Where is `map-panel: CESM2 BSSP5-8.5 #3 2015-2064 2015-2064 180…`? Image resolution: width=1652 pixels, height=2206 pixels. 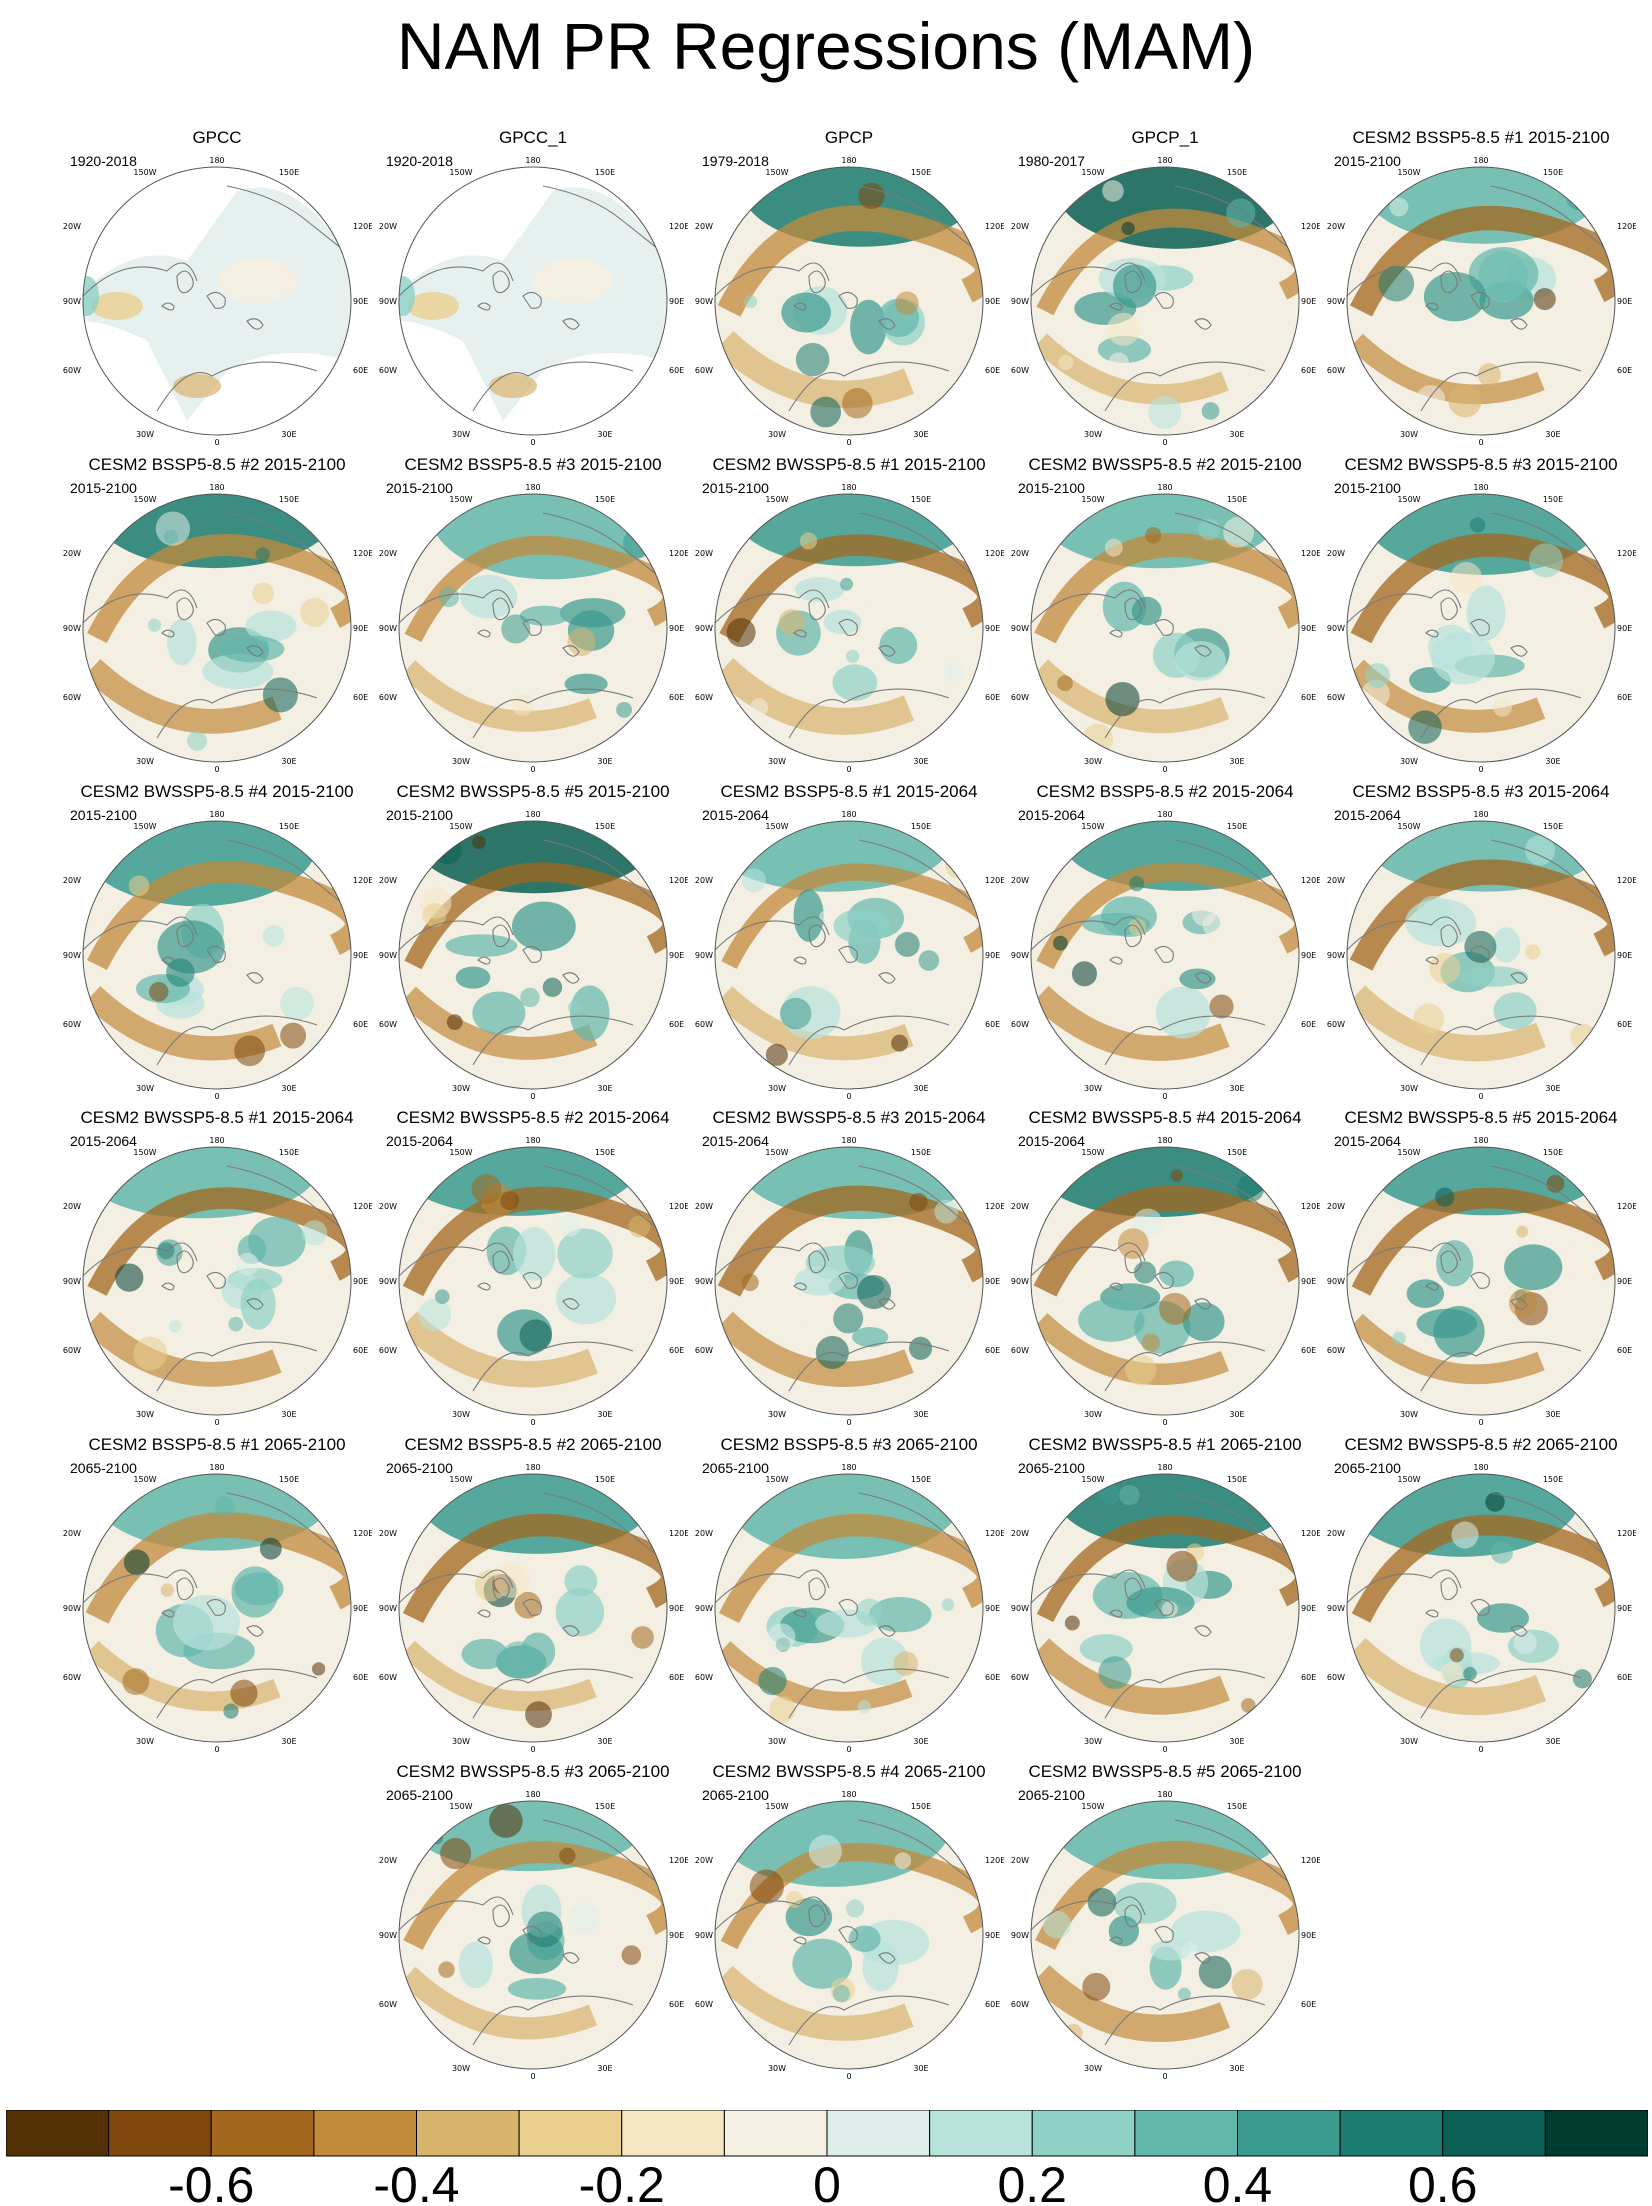 map-panel: CESM2 BSSP5-8.5 #3 2015-2064 2015-2064 180… is located at coordinates (1481, 944).